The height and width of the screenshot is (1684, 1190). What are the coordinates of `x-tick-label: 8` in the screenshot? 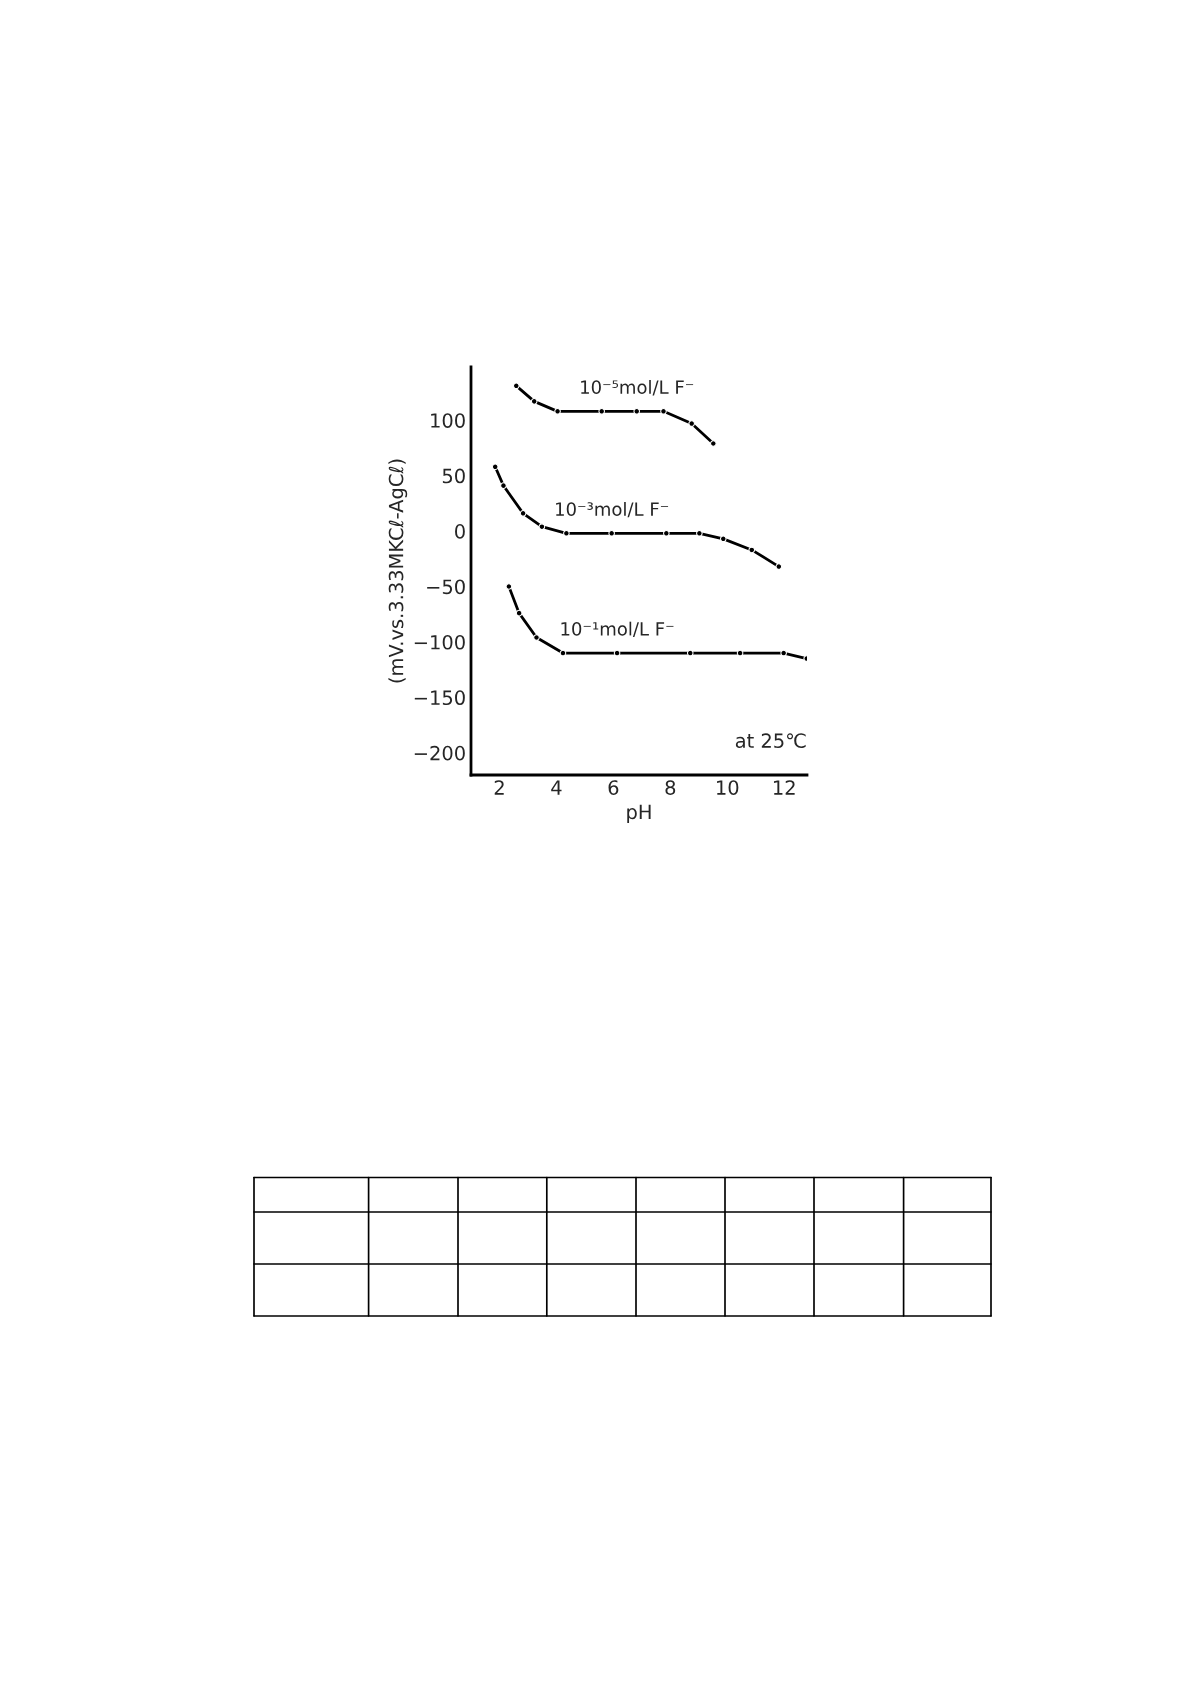 It's located at (670, 787).